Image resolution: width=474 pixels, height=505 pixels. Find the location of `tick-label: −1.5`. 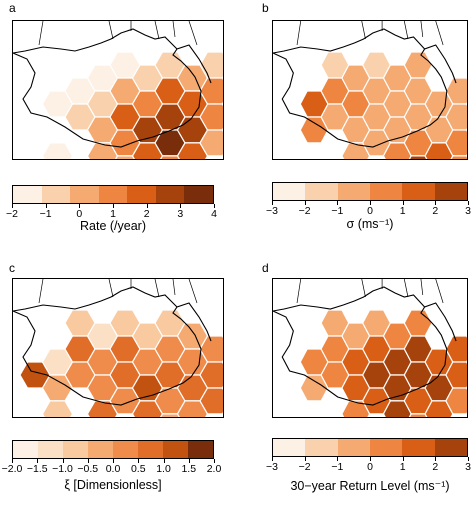

tick-label: −1.5 is located at coordinates (37, 469).